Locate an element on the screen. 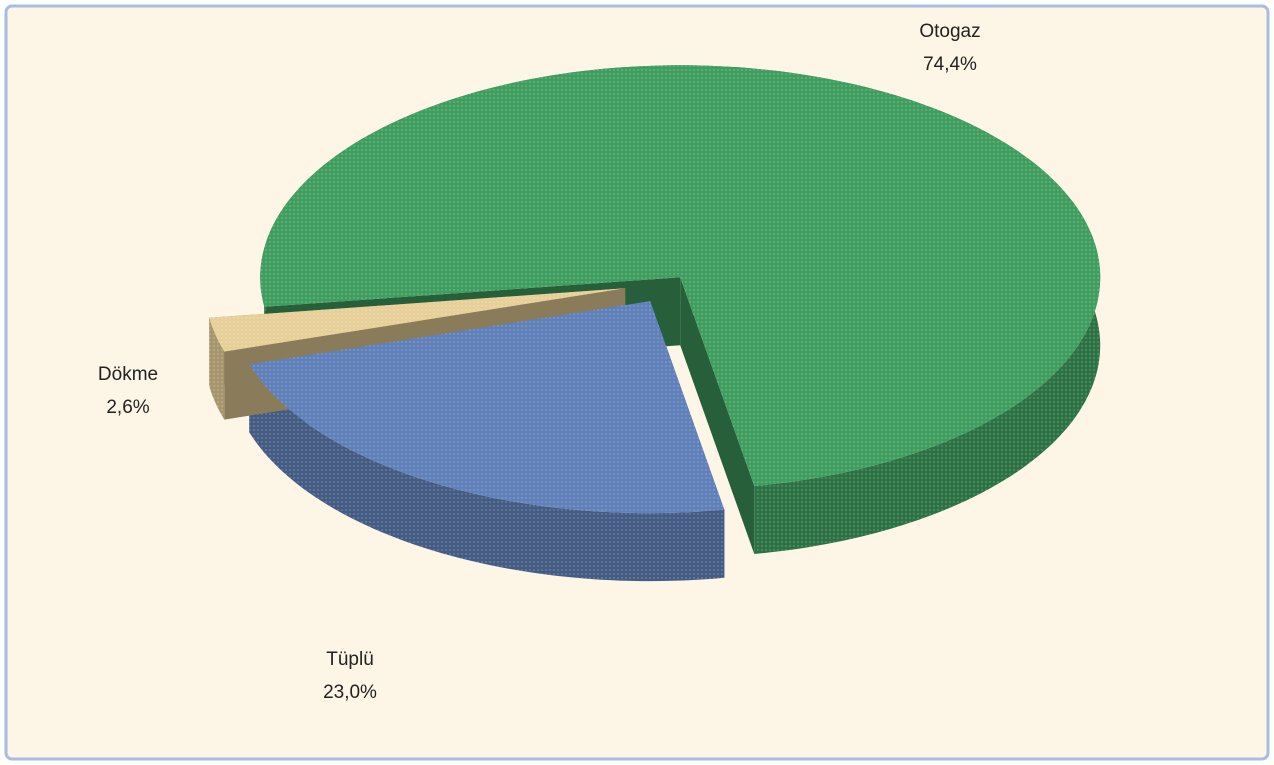  slice-label: Tüplü is located at coordinates (350, 659).